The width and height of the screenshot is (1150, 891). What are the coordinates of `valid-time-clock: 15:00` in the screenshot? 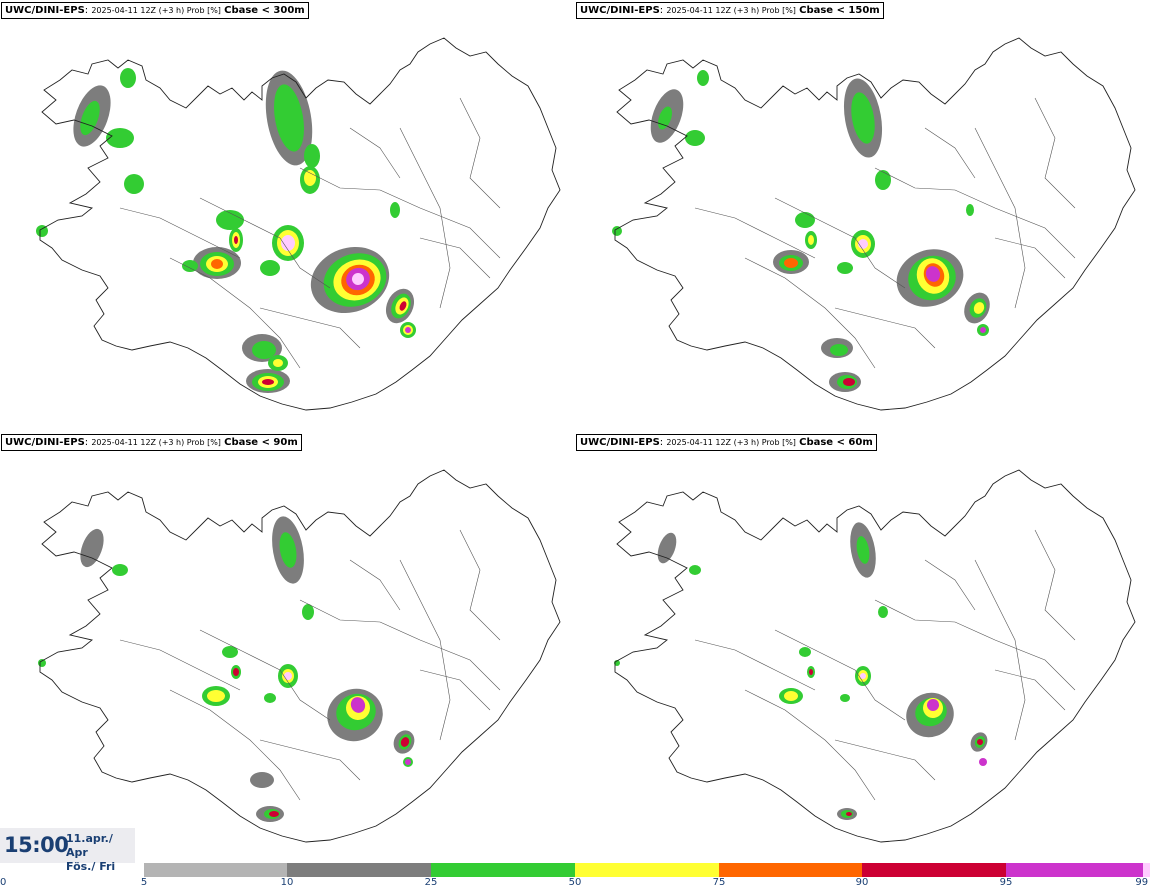 It's located at (36, 845).